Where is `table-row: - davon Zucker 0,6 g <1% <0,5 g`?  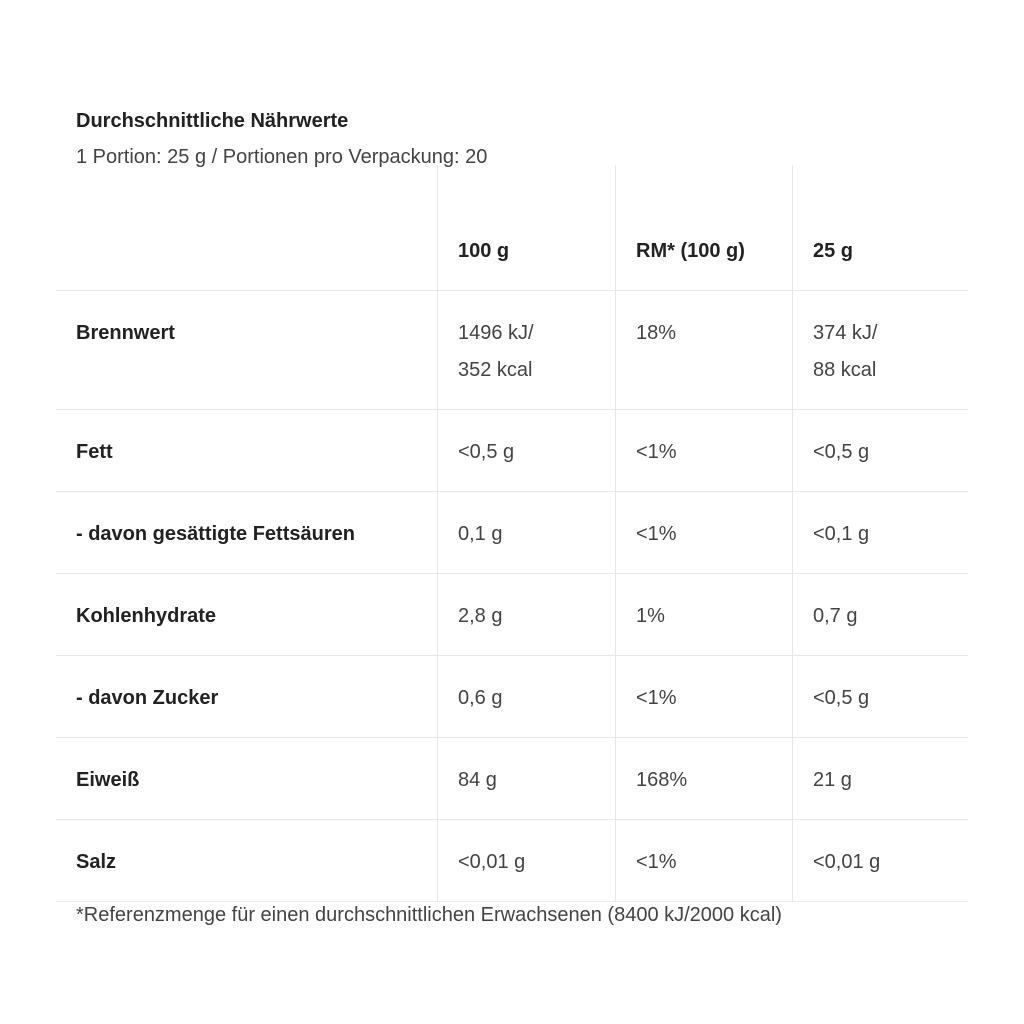 table-row: - davon Zucker 0,6 g <1% <0,5 g is located at coordinates (512, 696).